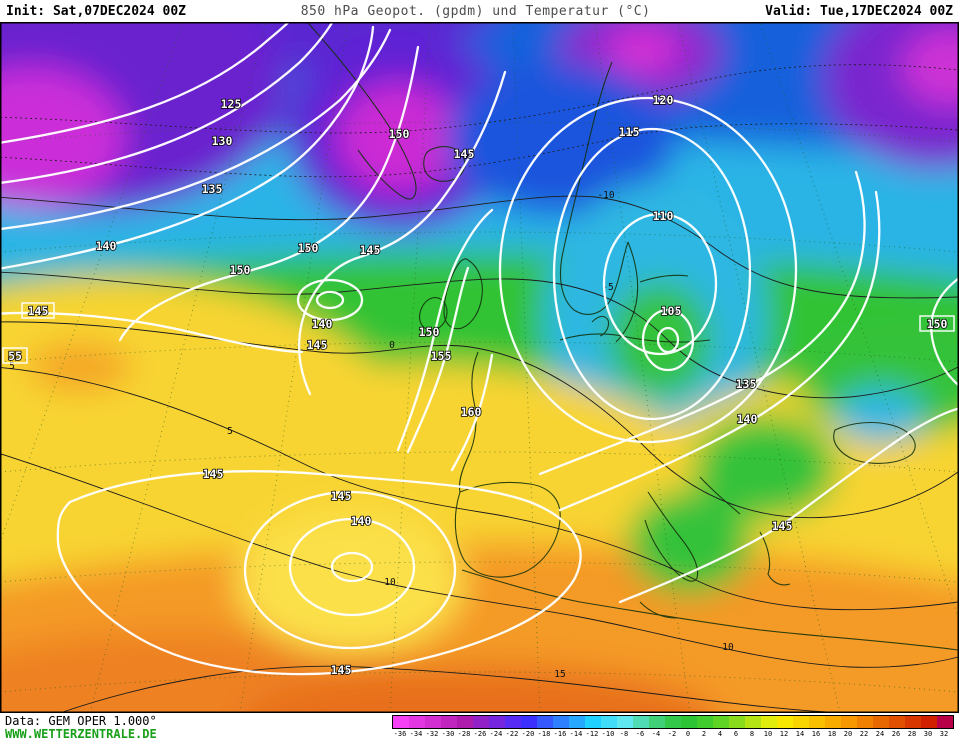 The height and width of the screenshot is (741, 959). What do you see at coordinates (816, 734) in the screenshot?
I see `legend-tick: 16` at bounding box center [816, 734].